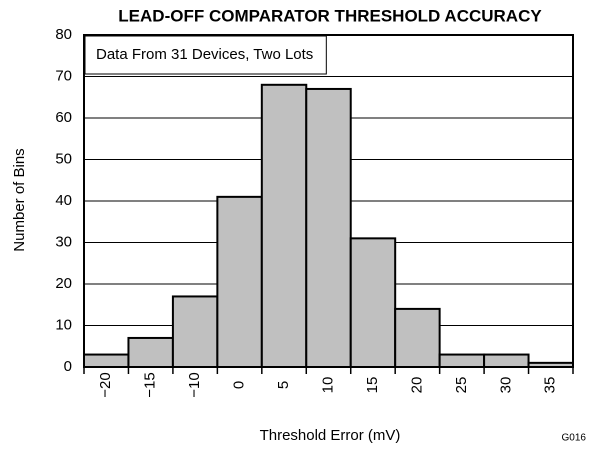  I want to click on x-tick-label: −10, so click(194, 384).